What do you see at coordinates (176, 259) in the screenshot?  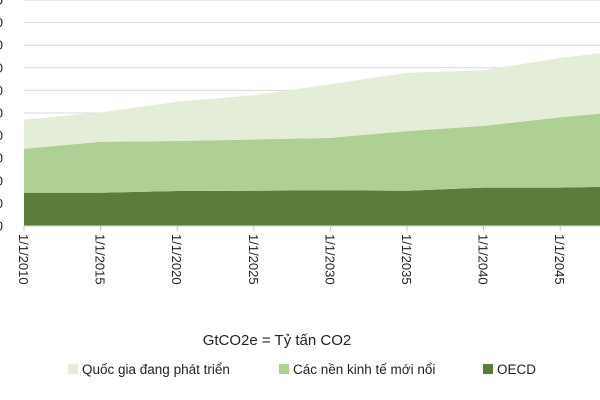 I see `x-tick-label: 1/1/2020` at bounding box center [176, 259].